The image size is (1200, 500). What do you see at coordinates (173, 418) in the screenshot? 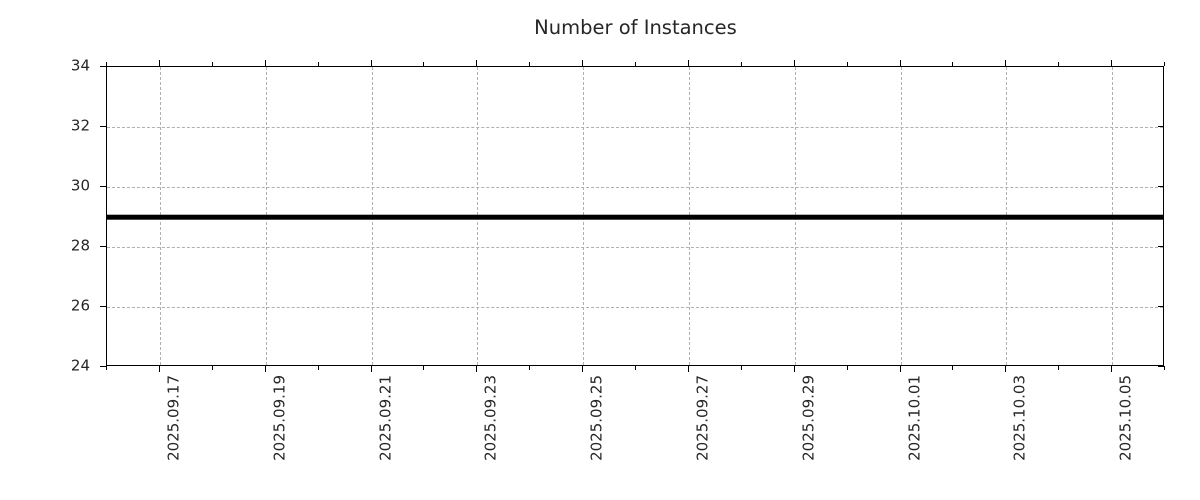
I see `x-axis-label: 2025.09.17` at bounding box center [173, 418].